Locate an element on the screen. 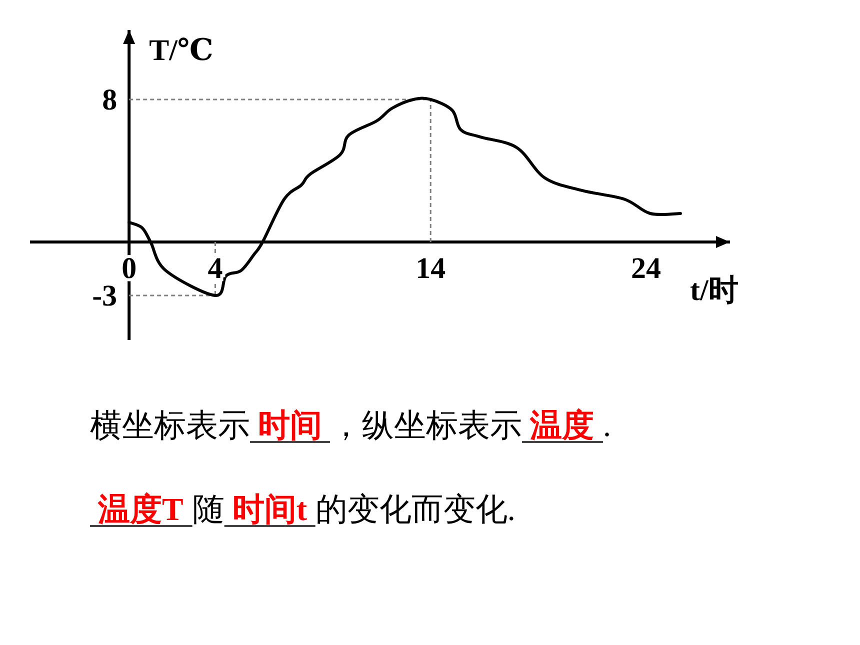 This screenshot has width=860, height=645. x-tick-label: 24 is located at coordinates (646, 269).